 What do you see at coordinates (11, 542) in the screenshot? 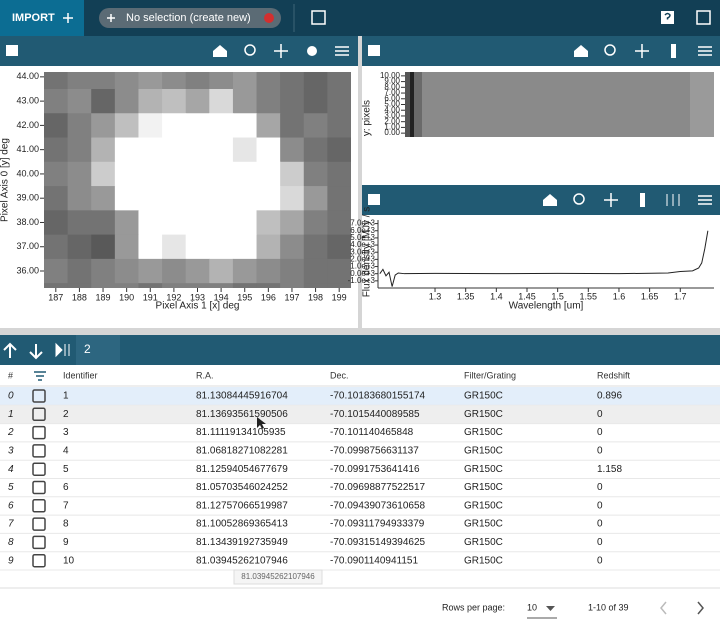
I see `row-index: 8` at bounding box center [11, 542].